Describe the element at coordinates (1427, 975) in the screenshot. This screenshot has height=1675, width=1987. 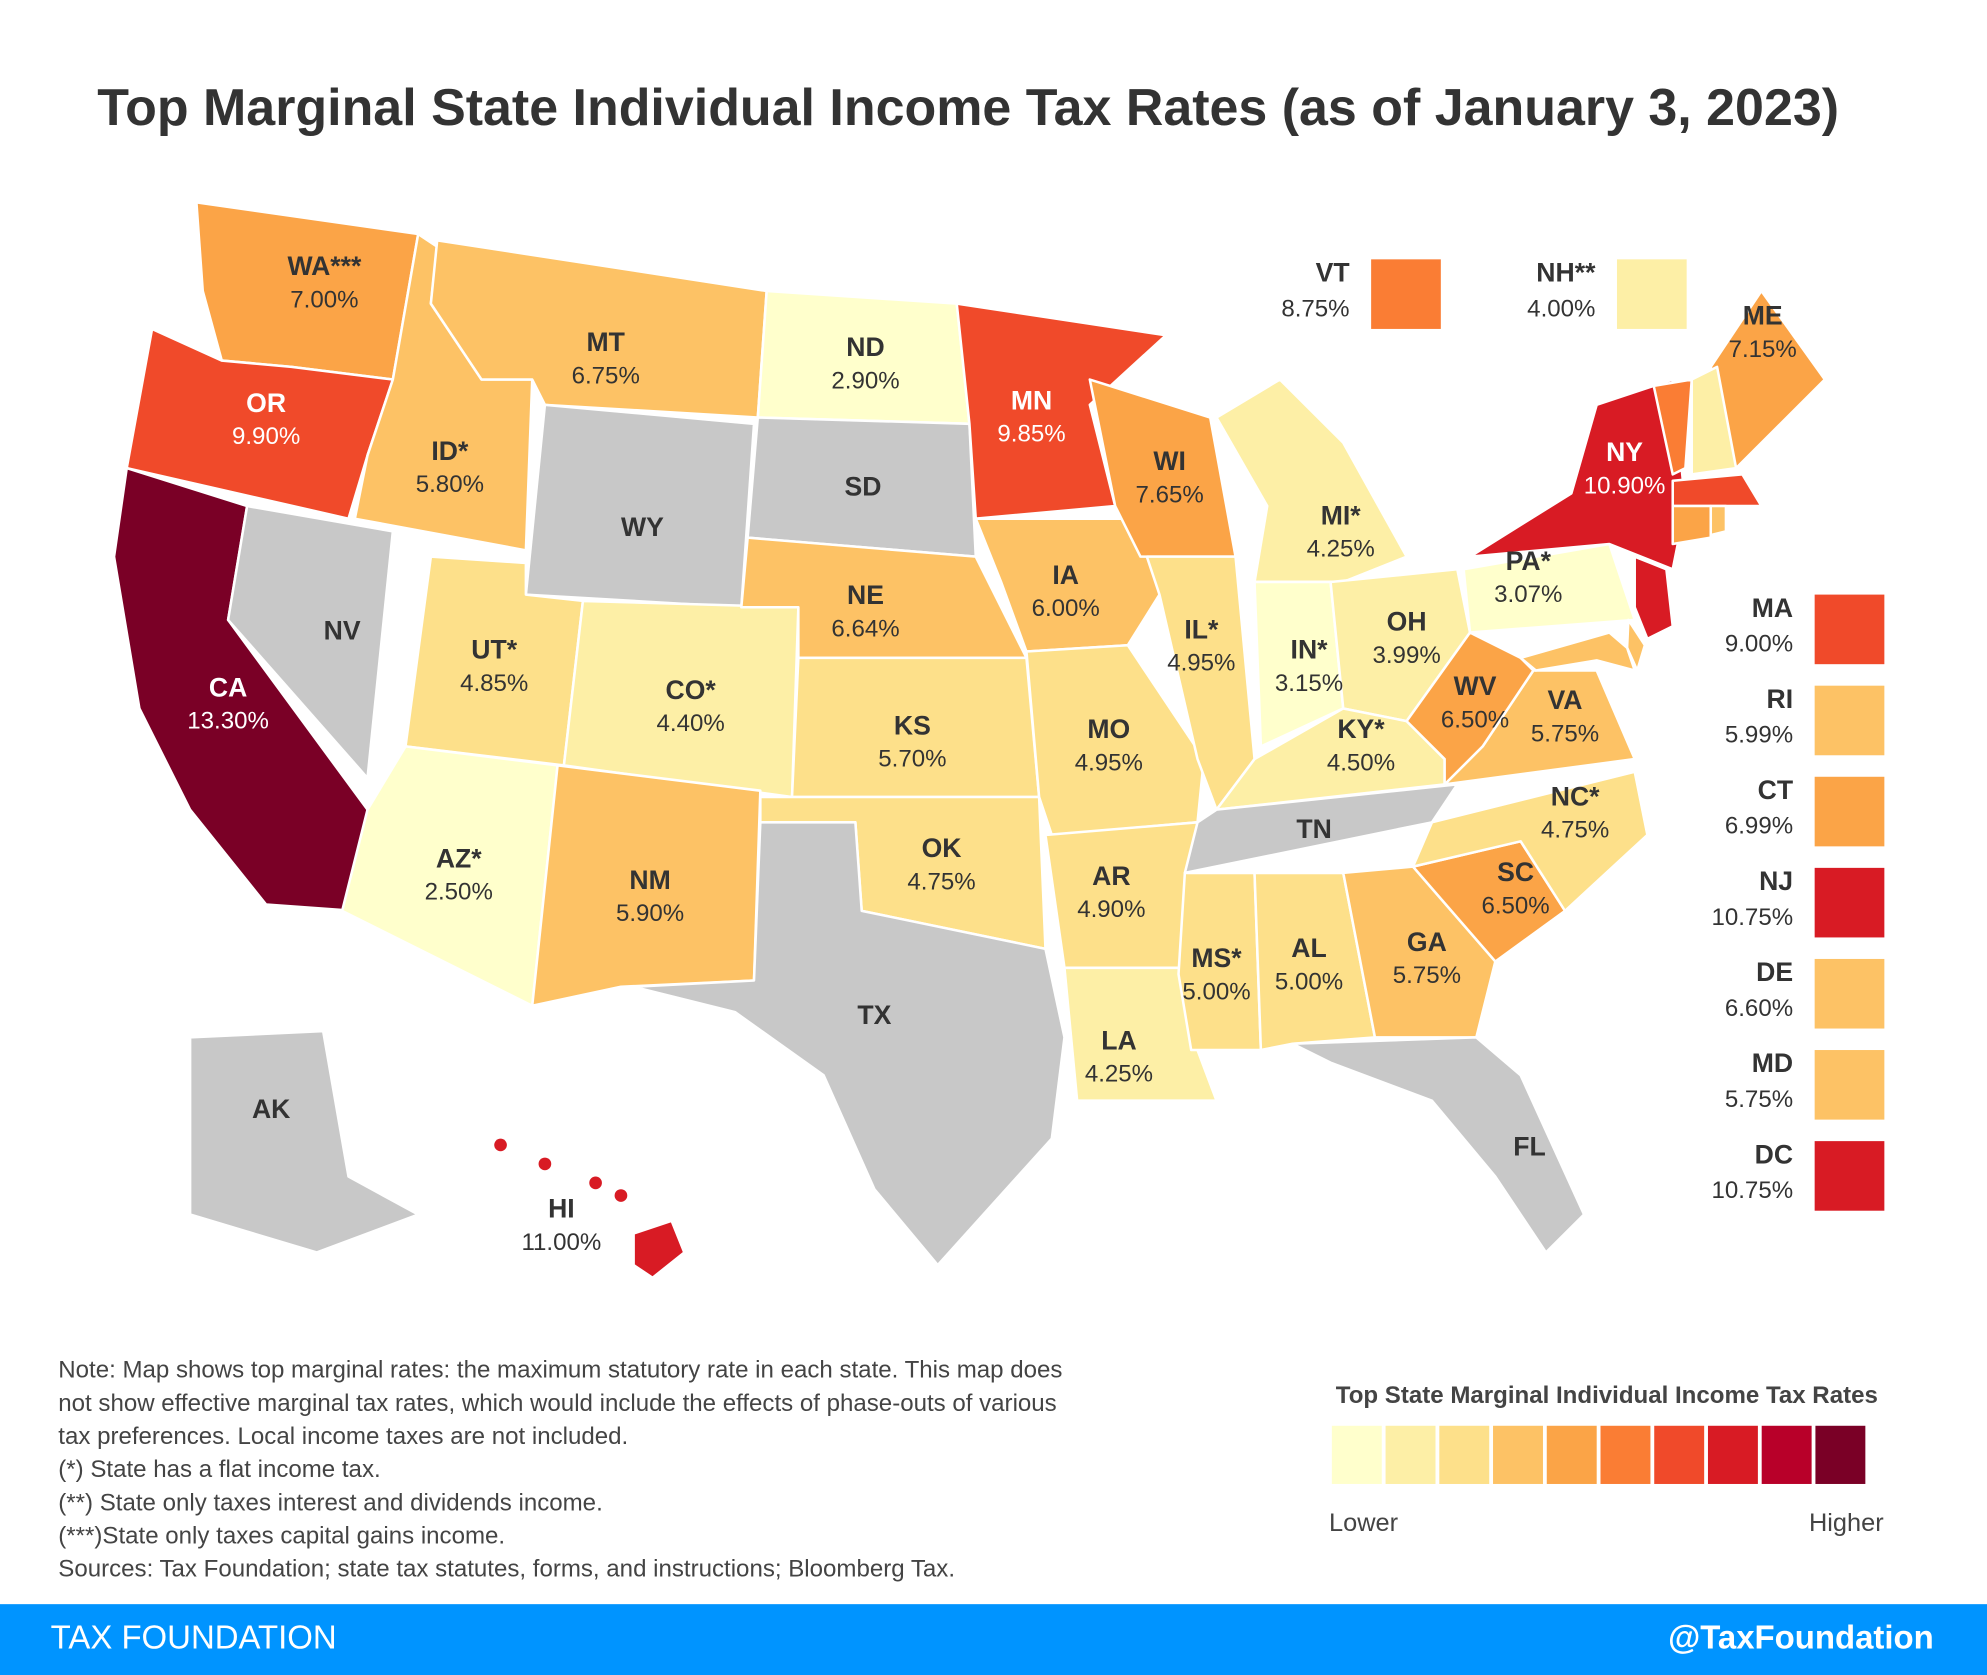
I see `state-rate: 5.75%` at that location.